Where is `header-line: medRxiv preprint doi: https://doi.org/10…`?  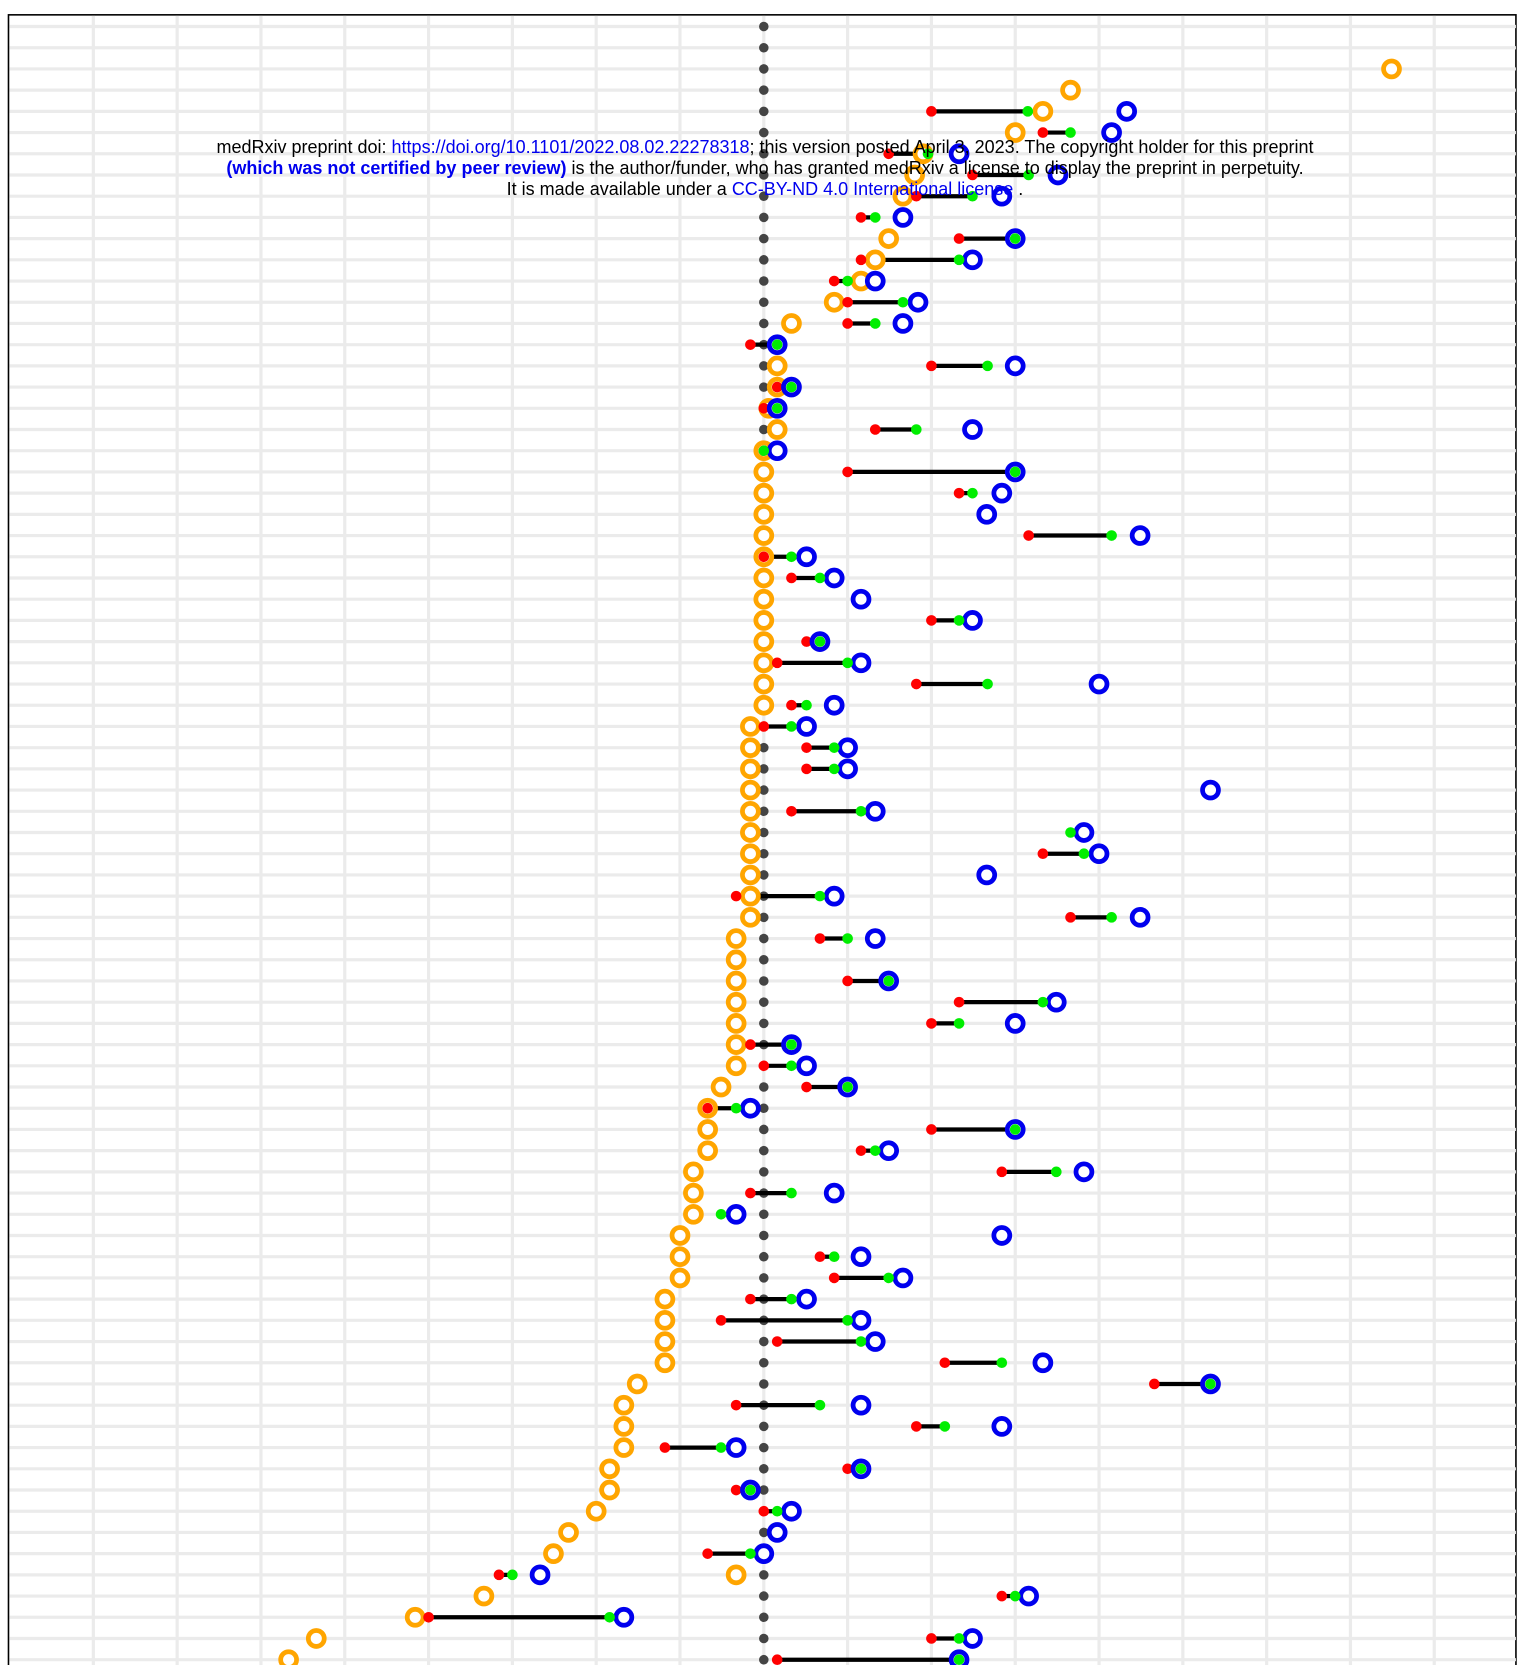 header-line: medRxiv preprint doi: https://doi.org/10… is located at coordinates (758, 147).